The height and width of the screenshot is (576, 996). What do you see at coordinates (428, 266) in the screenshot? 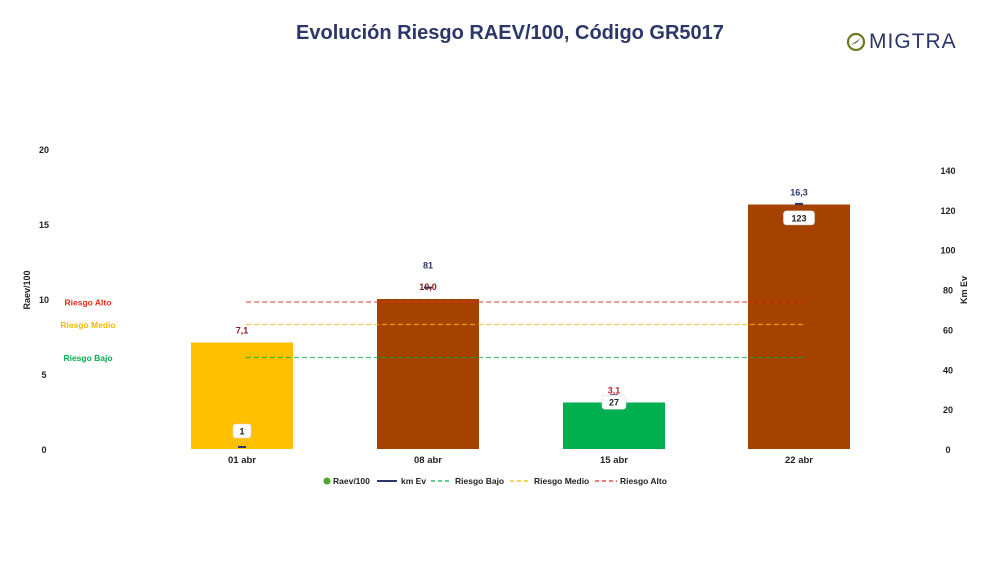
I see `km-data-label: 81` at bounding box center [428, 266].